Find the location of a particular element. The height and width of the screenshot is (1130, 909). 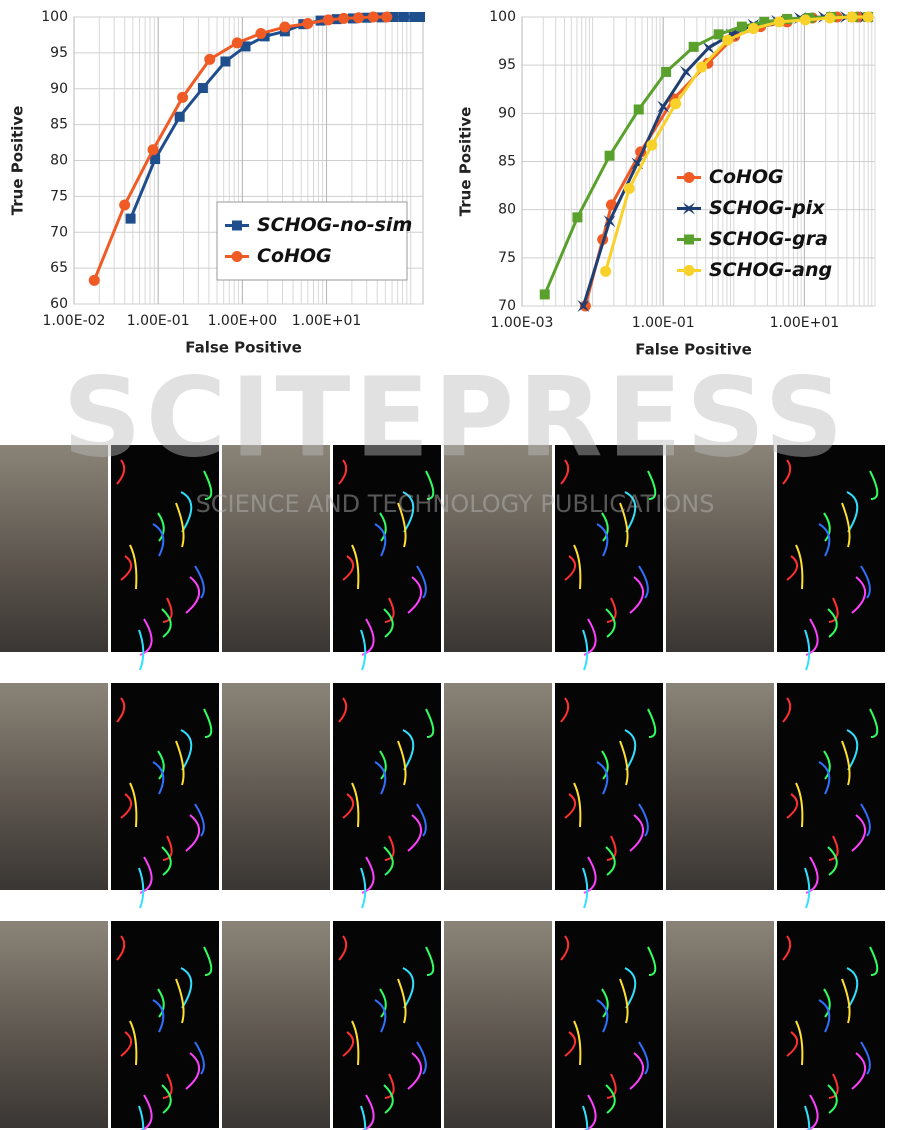

y-axis-title: True Positive is located at coordinates (18, 161).